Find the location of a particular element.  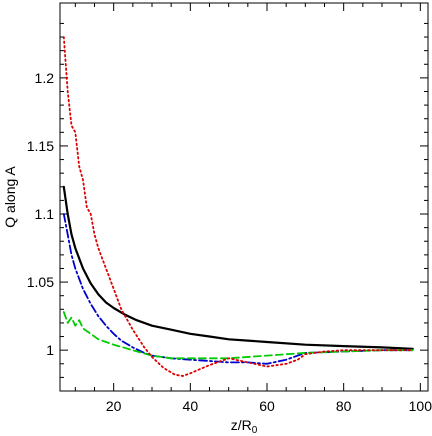

y-tick-label: 1 is located at coordinates (50, 350).